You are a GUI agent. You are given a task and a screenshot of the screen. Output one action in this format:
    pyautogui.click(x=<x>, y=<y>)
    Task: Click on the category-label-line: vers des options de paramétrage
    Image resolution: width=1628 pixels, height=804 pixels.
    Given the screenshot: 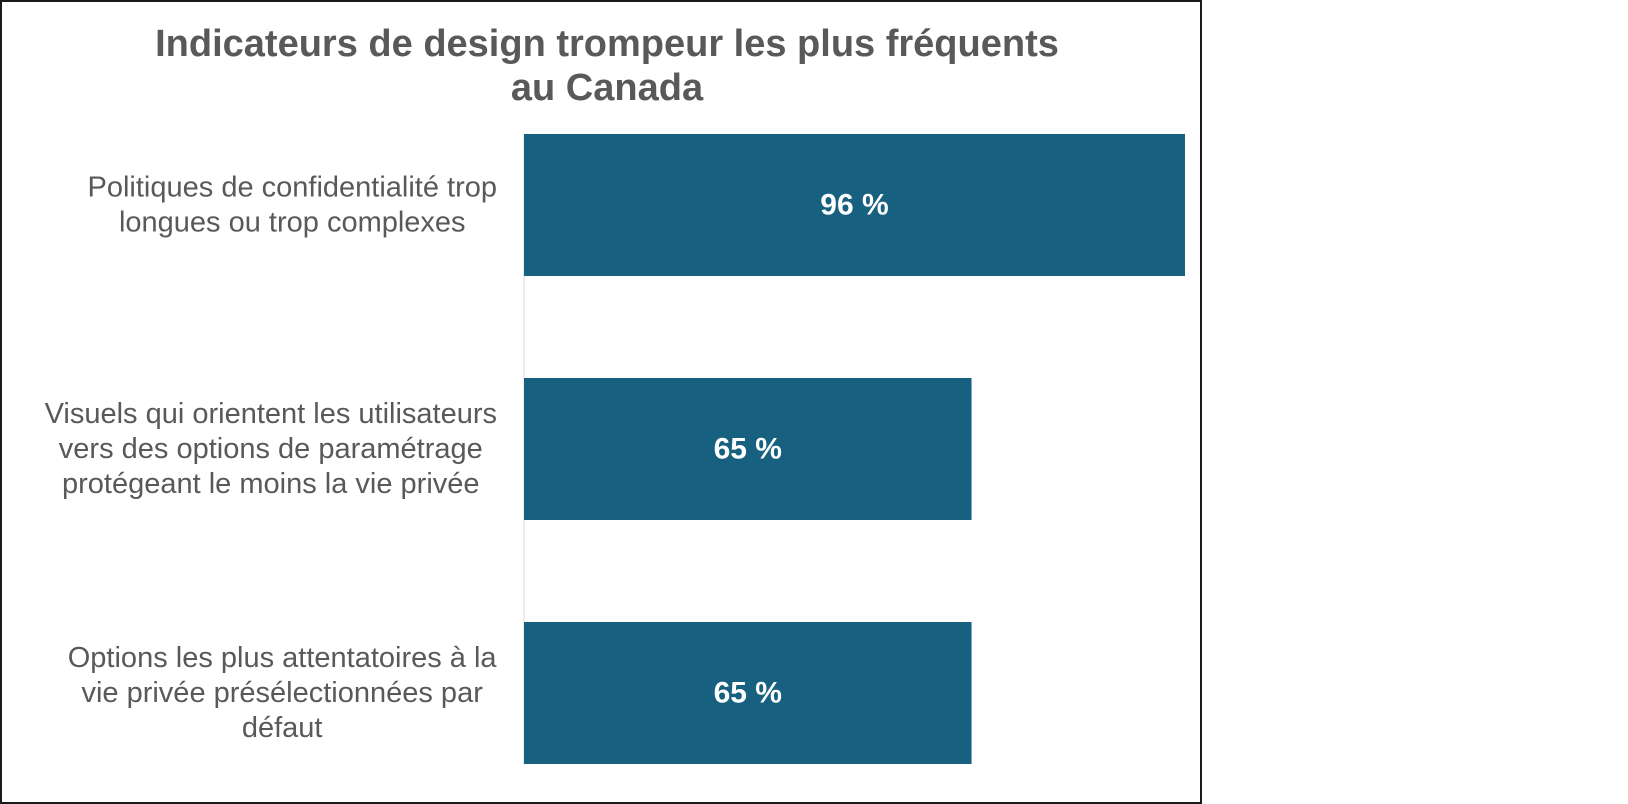 What is the action you would take?
    pyautogui.click(x=271, y=449)
    